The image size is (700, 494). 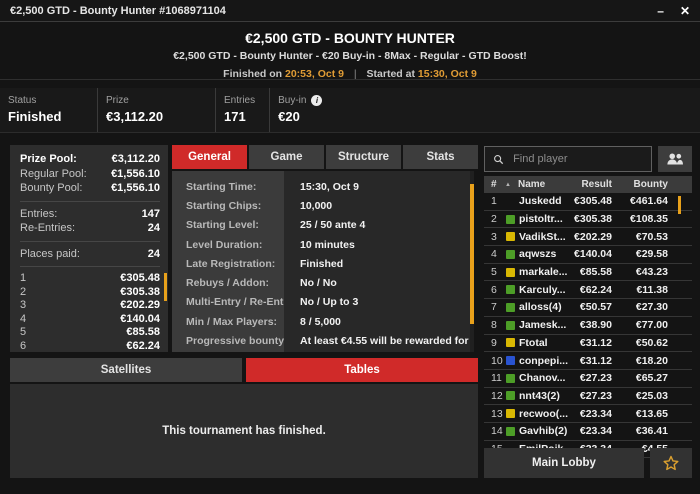 What do you see at coordinates (440, 157) in the screenshot?
I see `info-tab: Stats` at bounding box center [440, 157].